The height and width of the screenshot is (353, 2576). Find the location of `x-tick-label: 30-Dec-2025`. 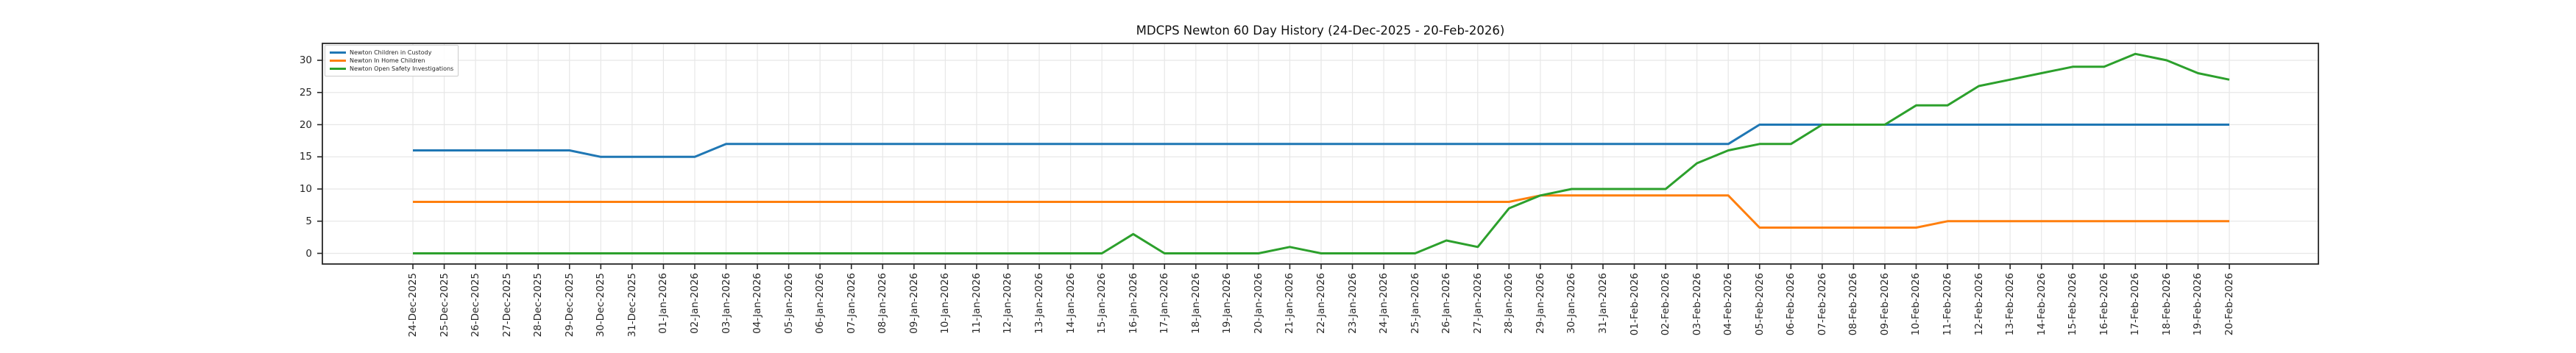

x-tick-label: 30-Dec-2025 is located at coordinates (601, 306).